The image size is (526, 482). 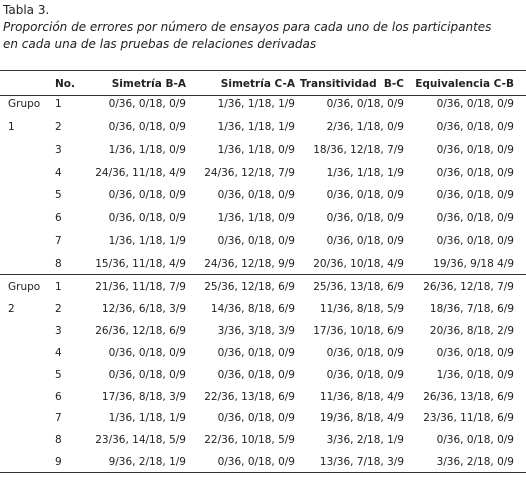 What do you see at coordinates (473, 264) in the screenshot?
I see `cell: 19/36, 9/18 4/9` at bounding box center [473, 264].